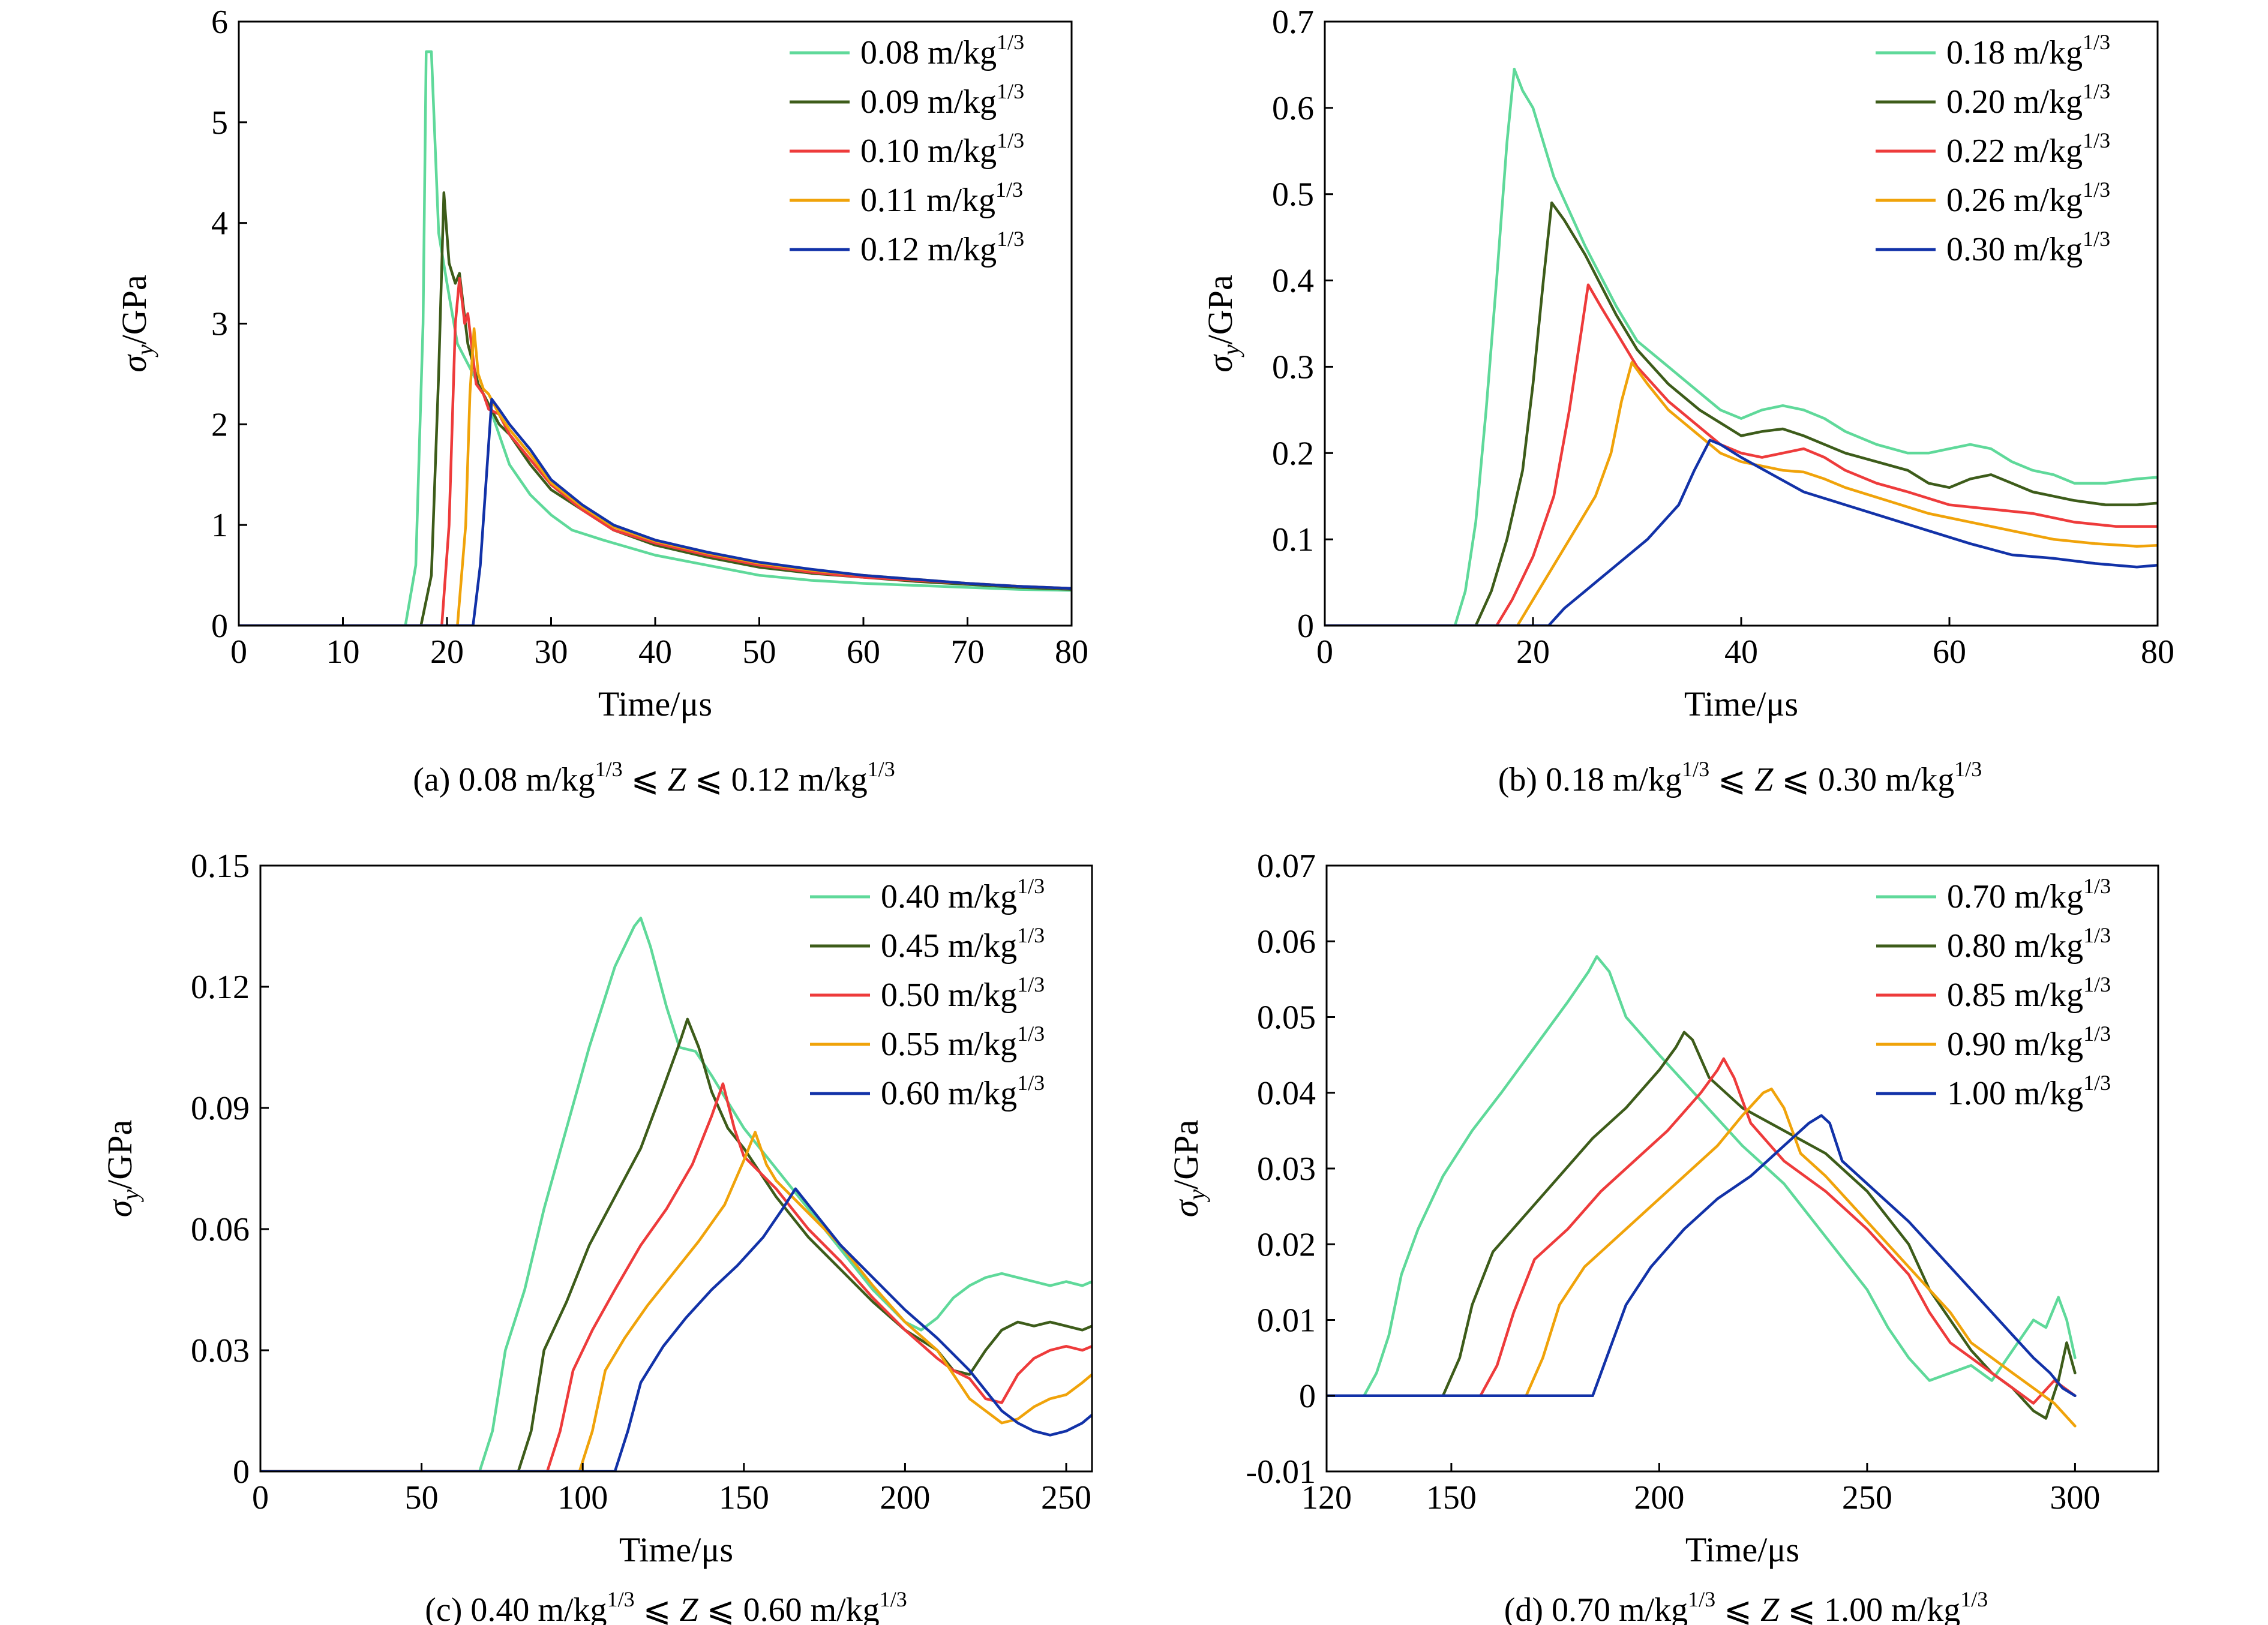 The image size is (2268, 1625). What do you see at coordinates (1293, 195) in the screenshot?
I see `y-tick-label: 0.5` at bounding box center [1293, 195].